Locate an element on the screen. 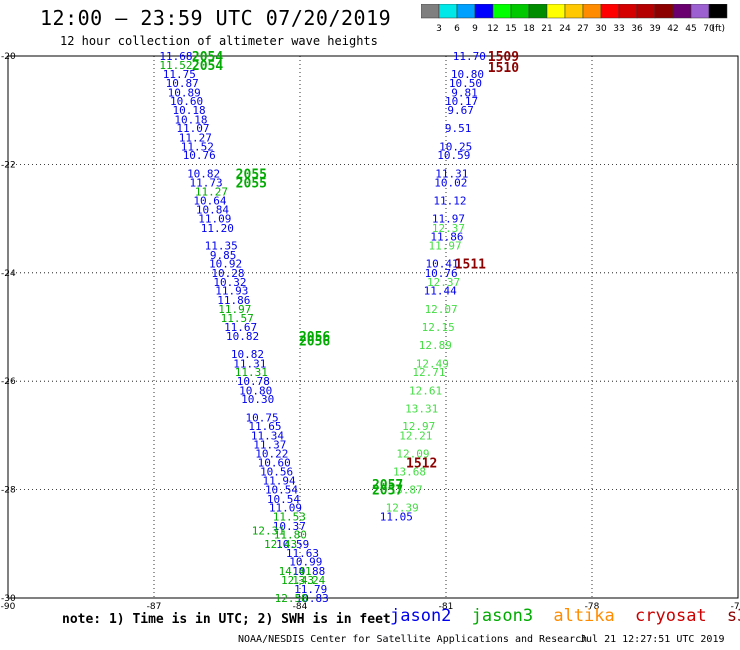 This screenshot has height=650, width=740. data-point-jason2: 11.79 is located at coordinates (310, 589).